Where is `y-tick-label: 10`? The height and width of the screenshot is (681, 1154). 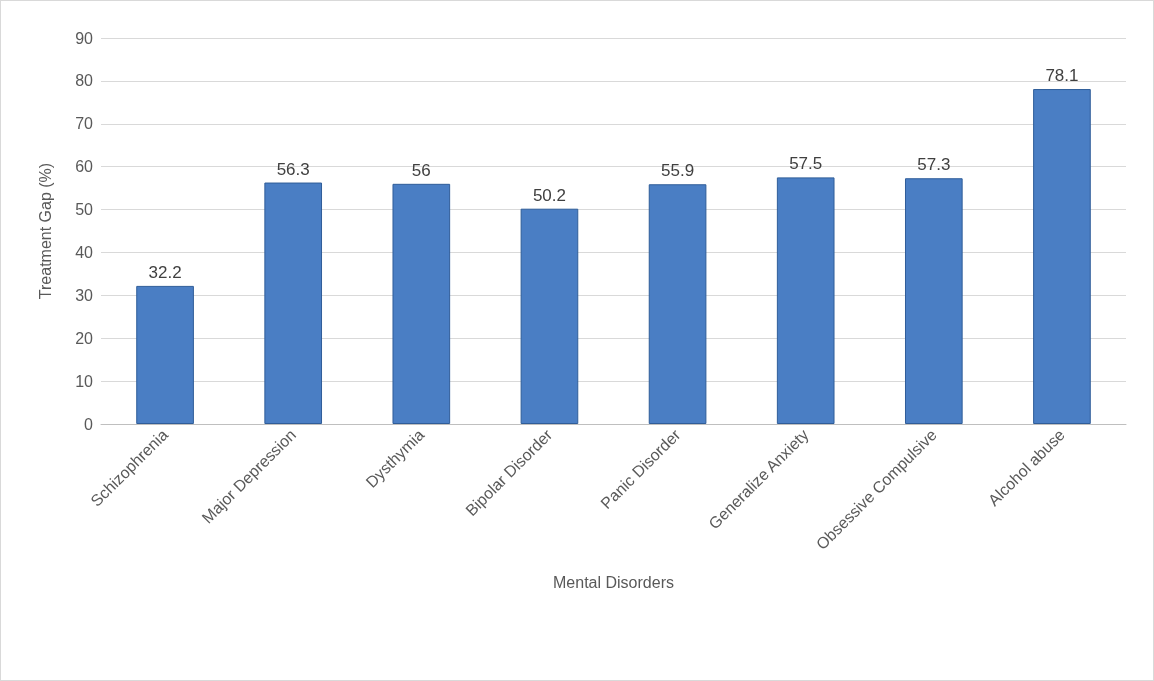 y-tick-label: 10 is located at coordinates (84, 381).